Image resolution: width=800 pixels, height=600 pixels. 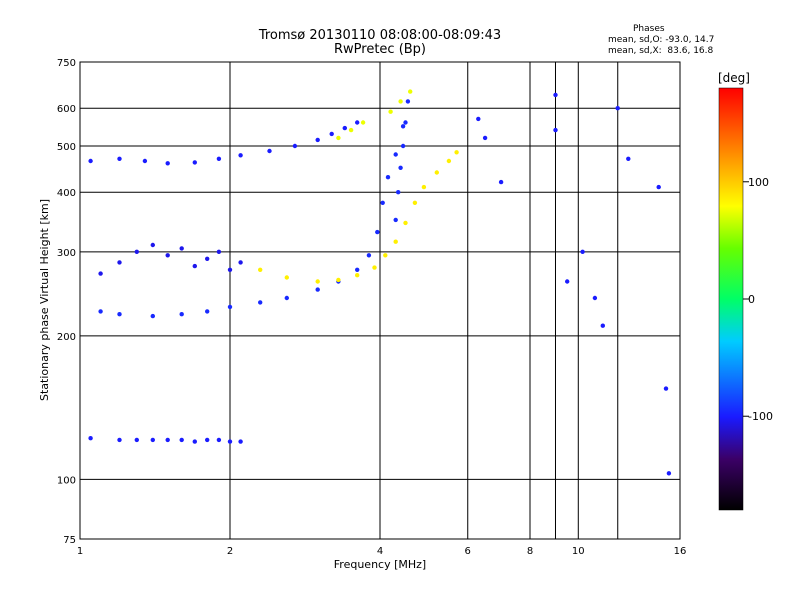 I want to click on y-tick-label: 100, so click(x=66, y=480).